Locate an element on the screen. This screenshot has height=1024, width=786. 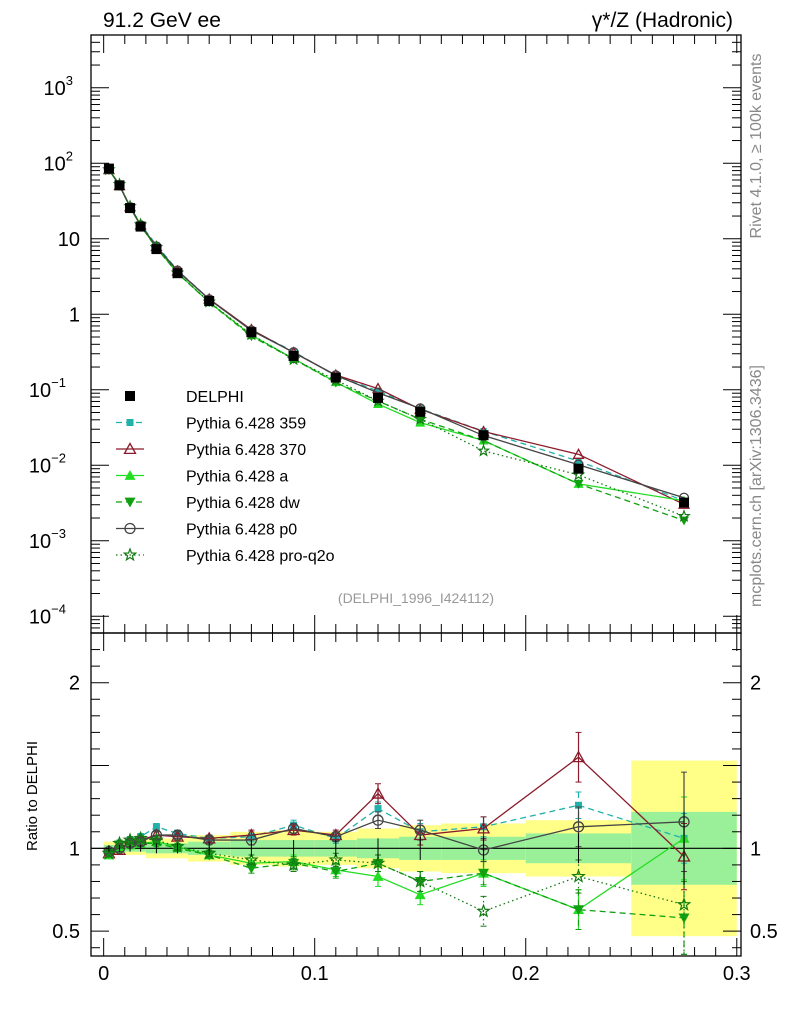
series-line-ratio is located at coordinates (396, 880).